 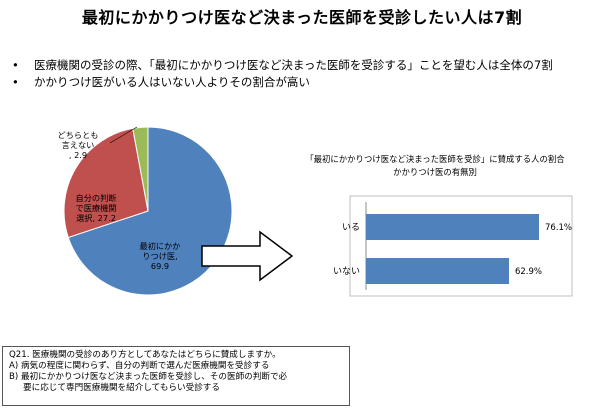 I want to click on pie-label-bg, so click(x=160, y=256).